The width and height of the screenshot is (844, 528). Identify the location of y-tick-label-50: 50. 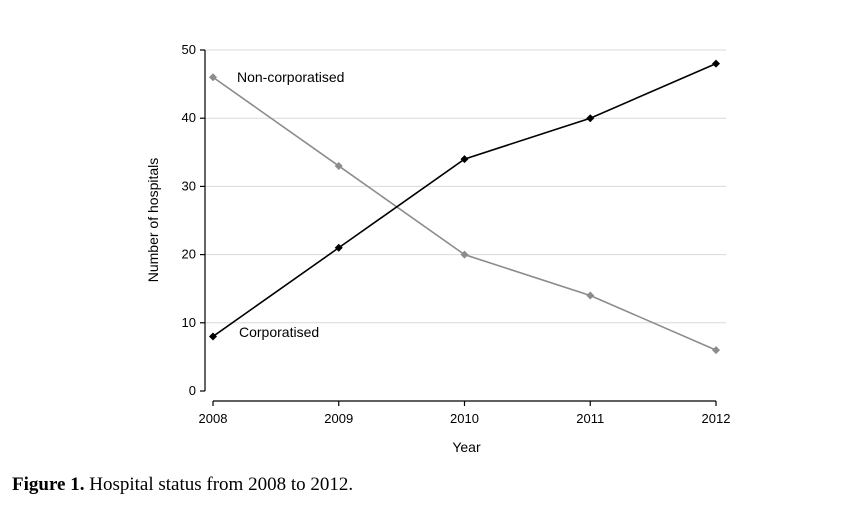
(189, 49).